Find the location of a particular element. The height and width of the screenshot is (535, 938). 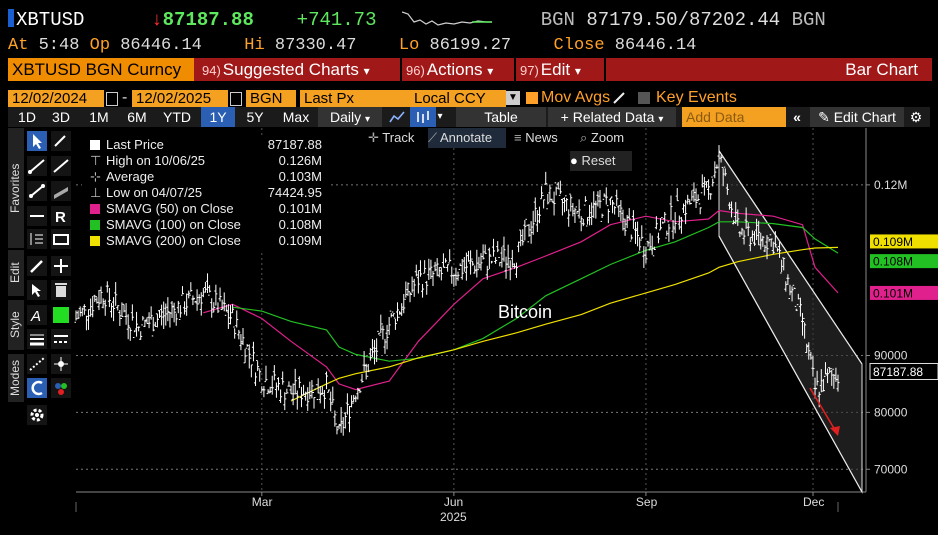

line-weight-icon is located at coordinates (37, 339).